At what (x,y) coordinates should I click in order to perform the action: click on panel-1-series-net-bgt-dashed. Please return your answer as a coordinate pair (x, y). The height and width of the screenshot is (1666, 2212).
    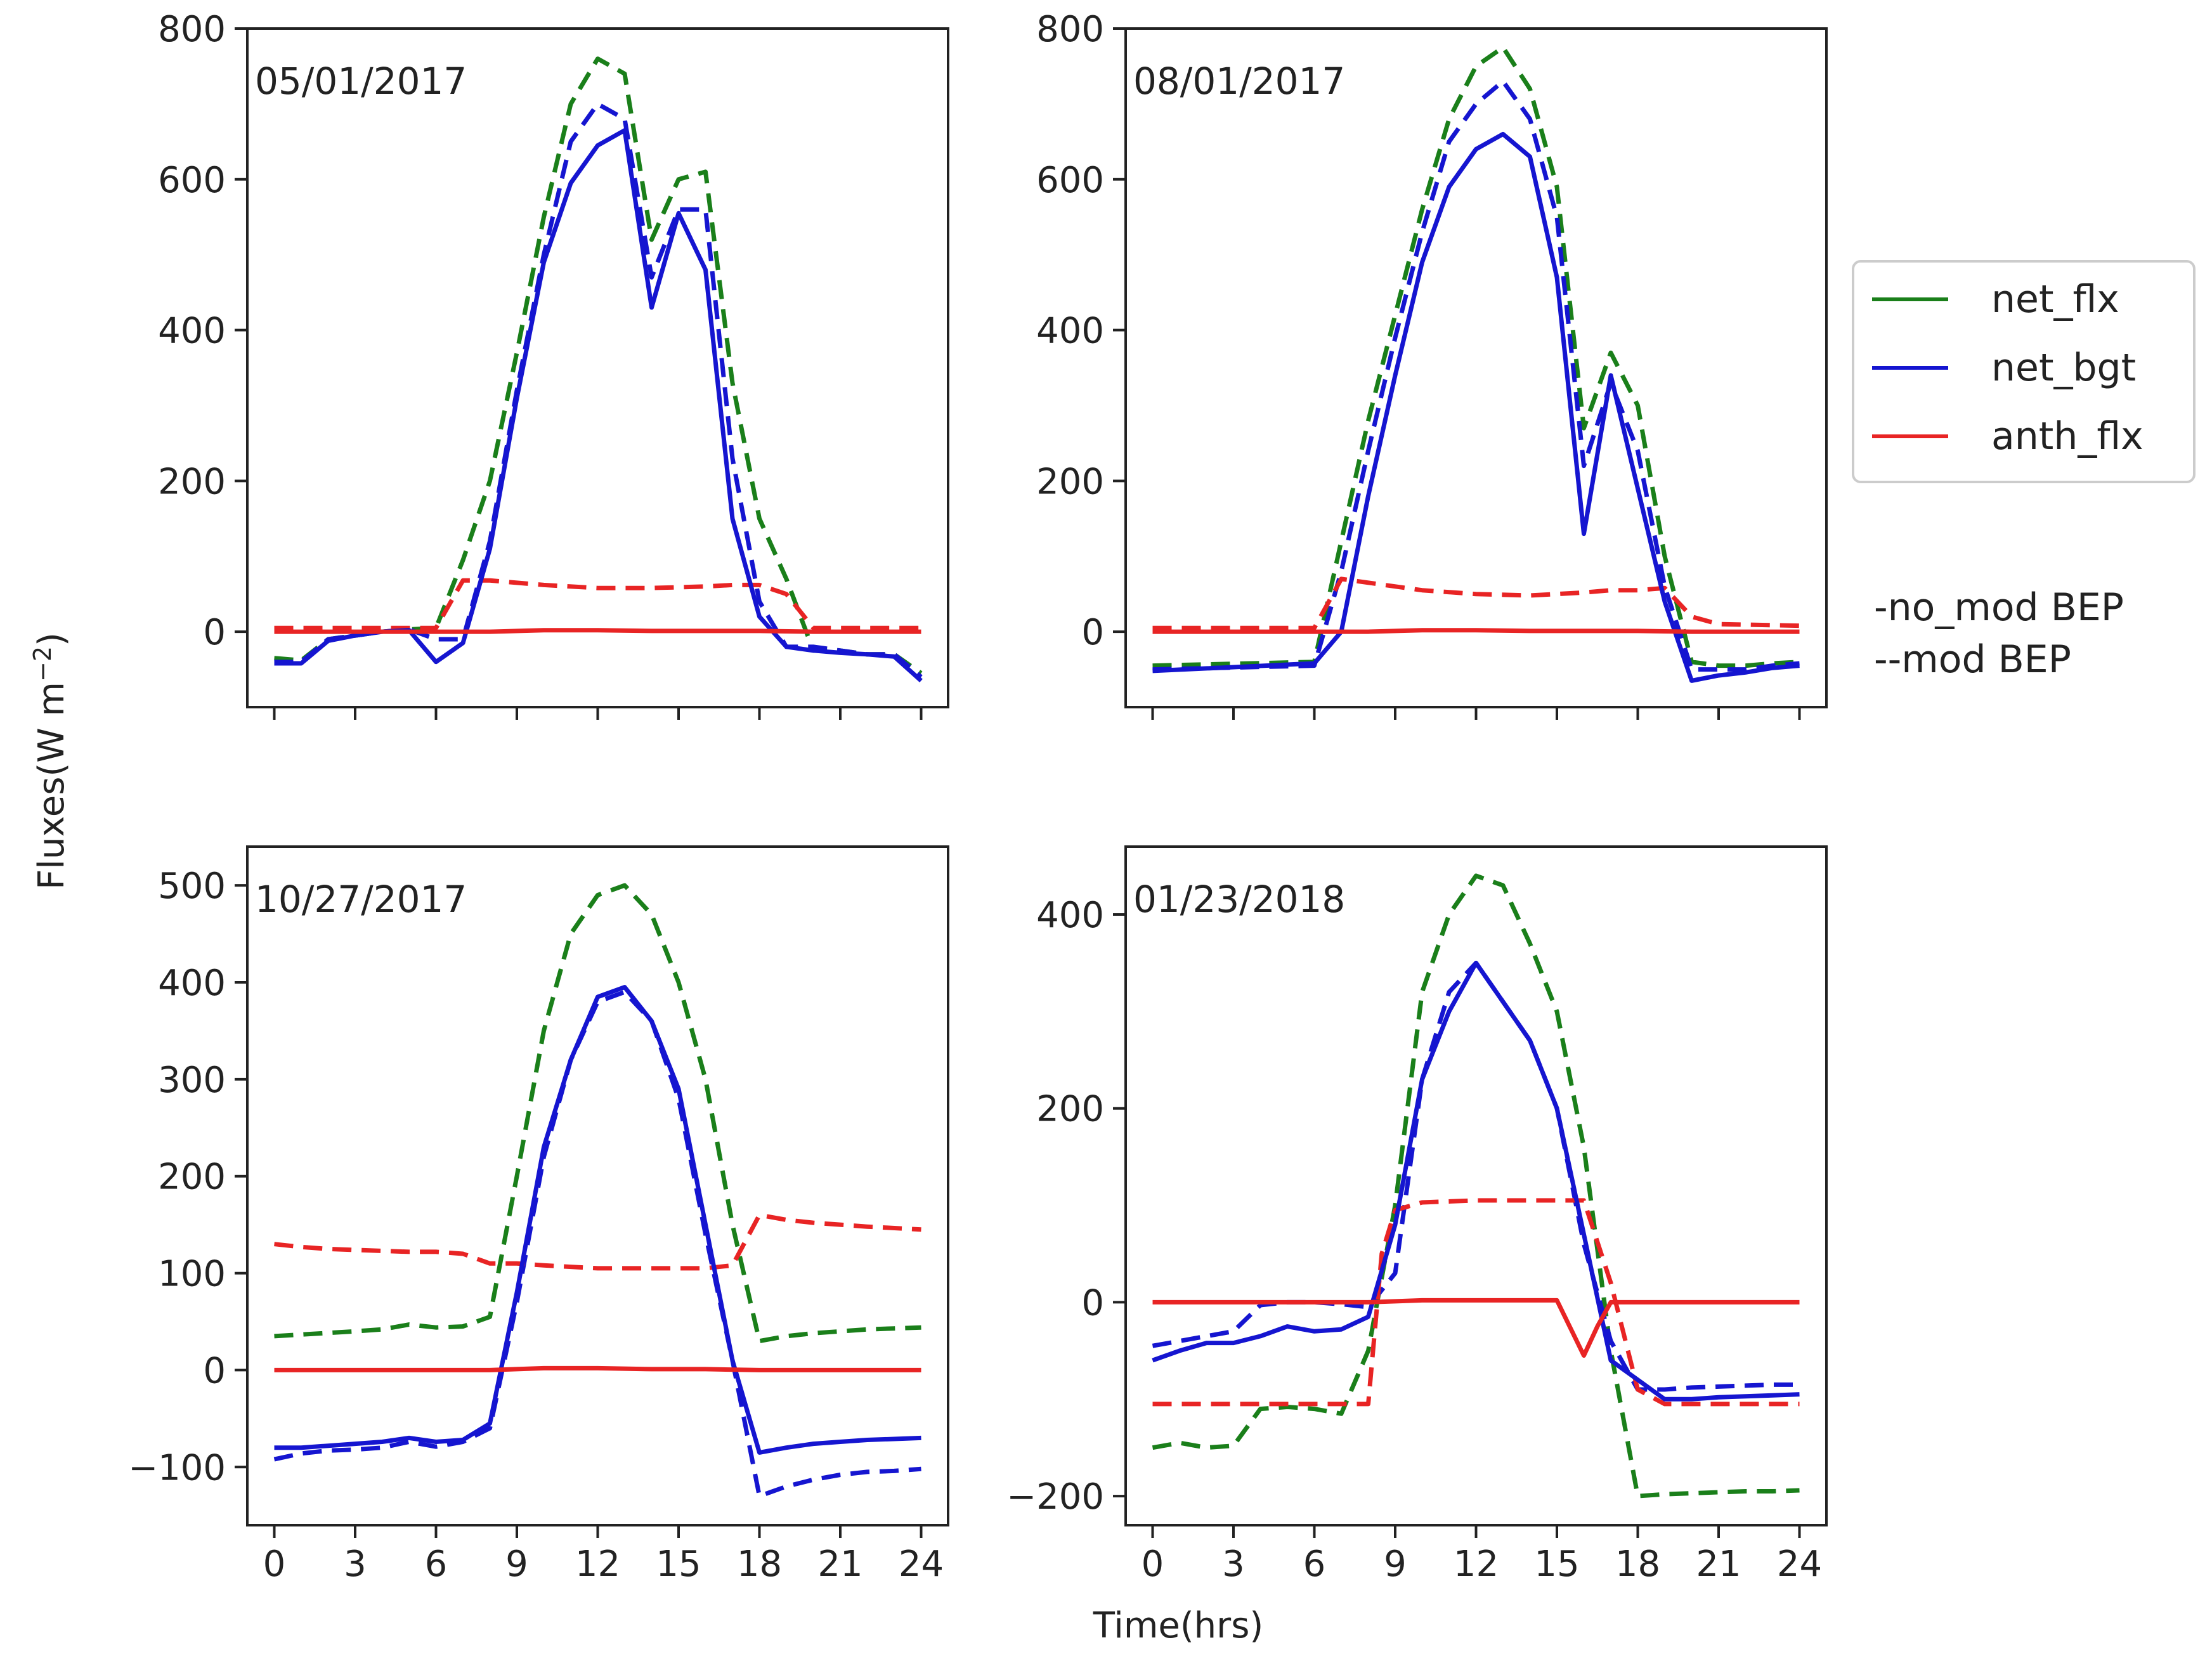
    Looking at the image, I should click on (598, 390).